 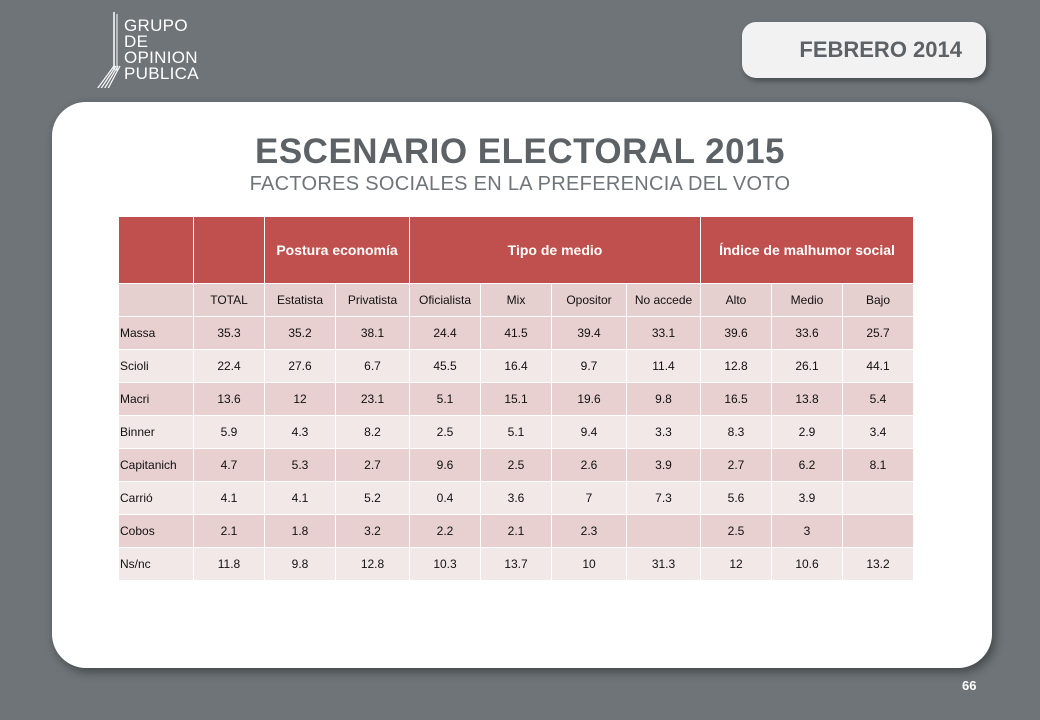 I want to click on group-header-medio: Tipo de medio, so click(x=555, y=250).